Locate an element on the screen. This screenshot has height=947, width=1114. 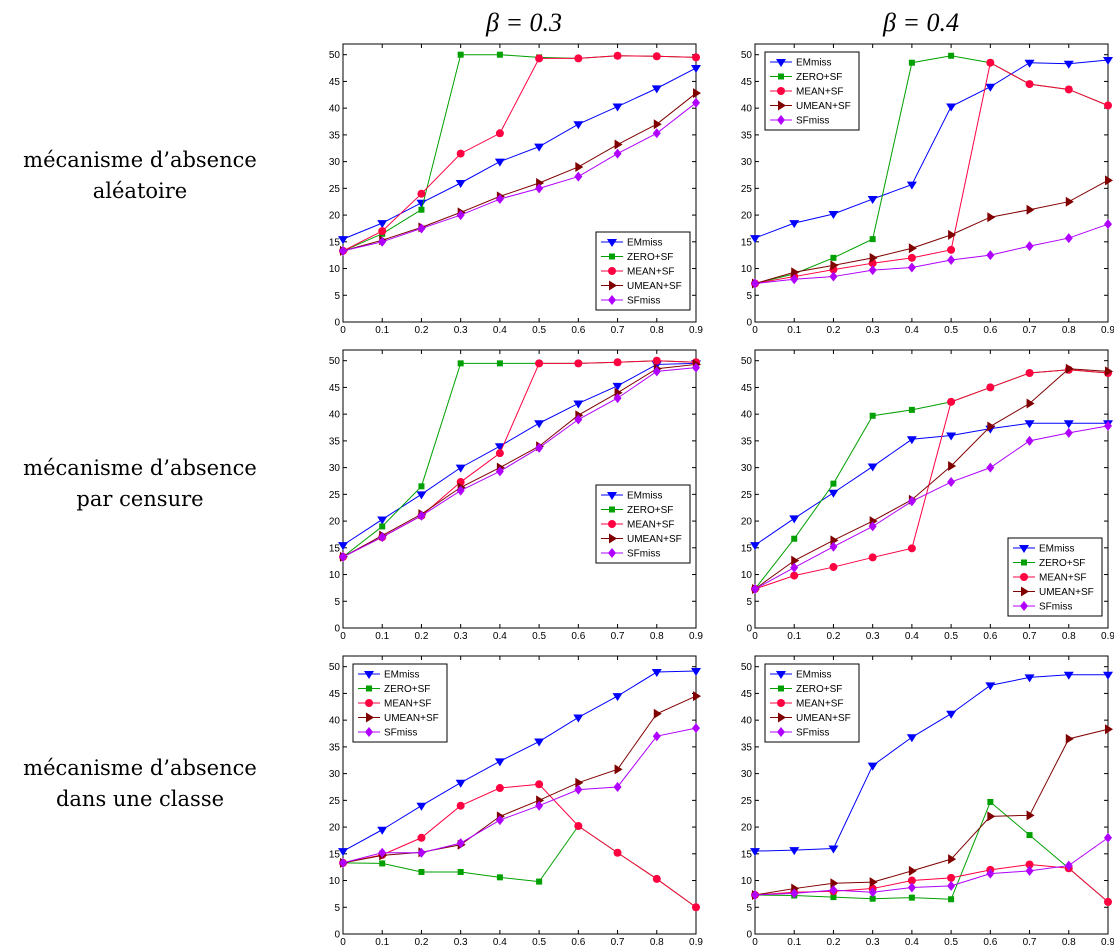
row-label-3-line-1: mécanisme d’absence is located at coordinates (140, 768).